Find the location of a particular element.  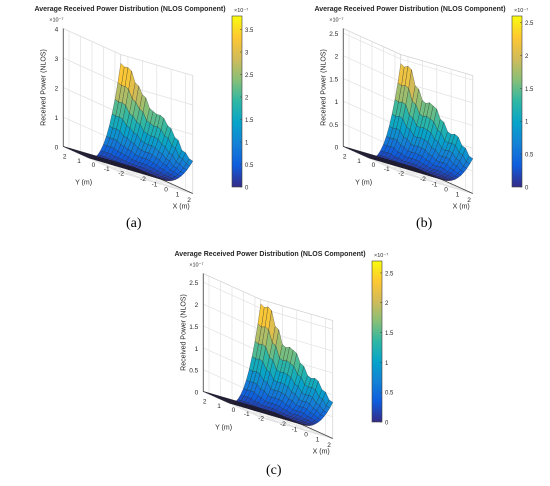

panel-label-b: (b) is located at coordinates (424, 223).